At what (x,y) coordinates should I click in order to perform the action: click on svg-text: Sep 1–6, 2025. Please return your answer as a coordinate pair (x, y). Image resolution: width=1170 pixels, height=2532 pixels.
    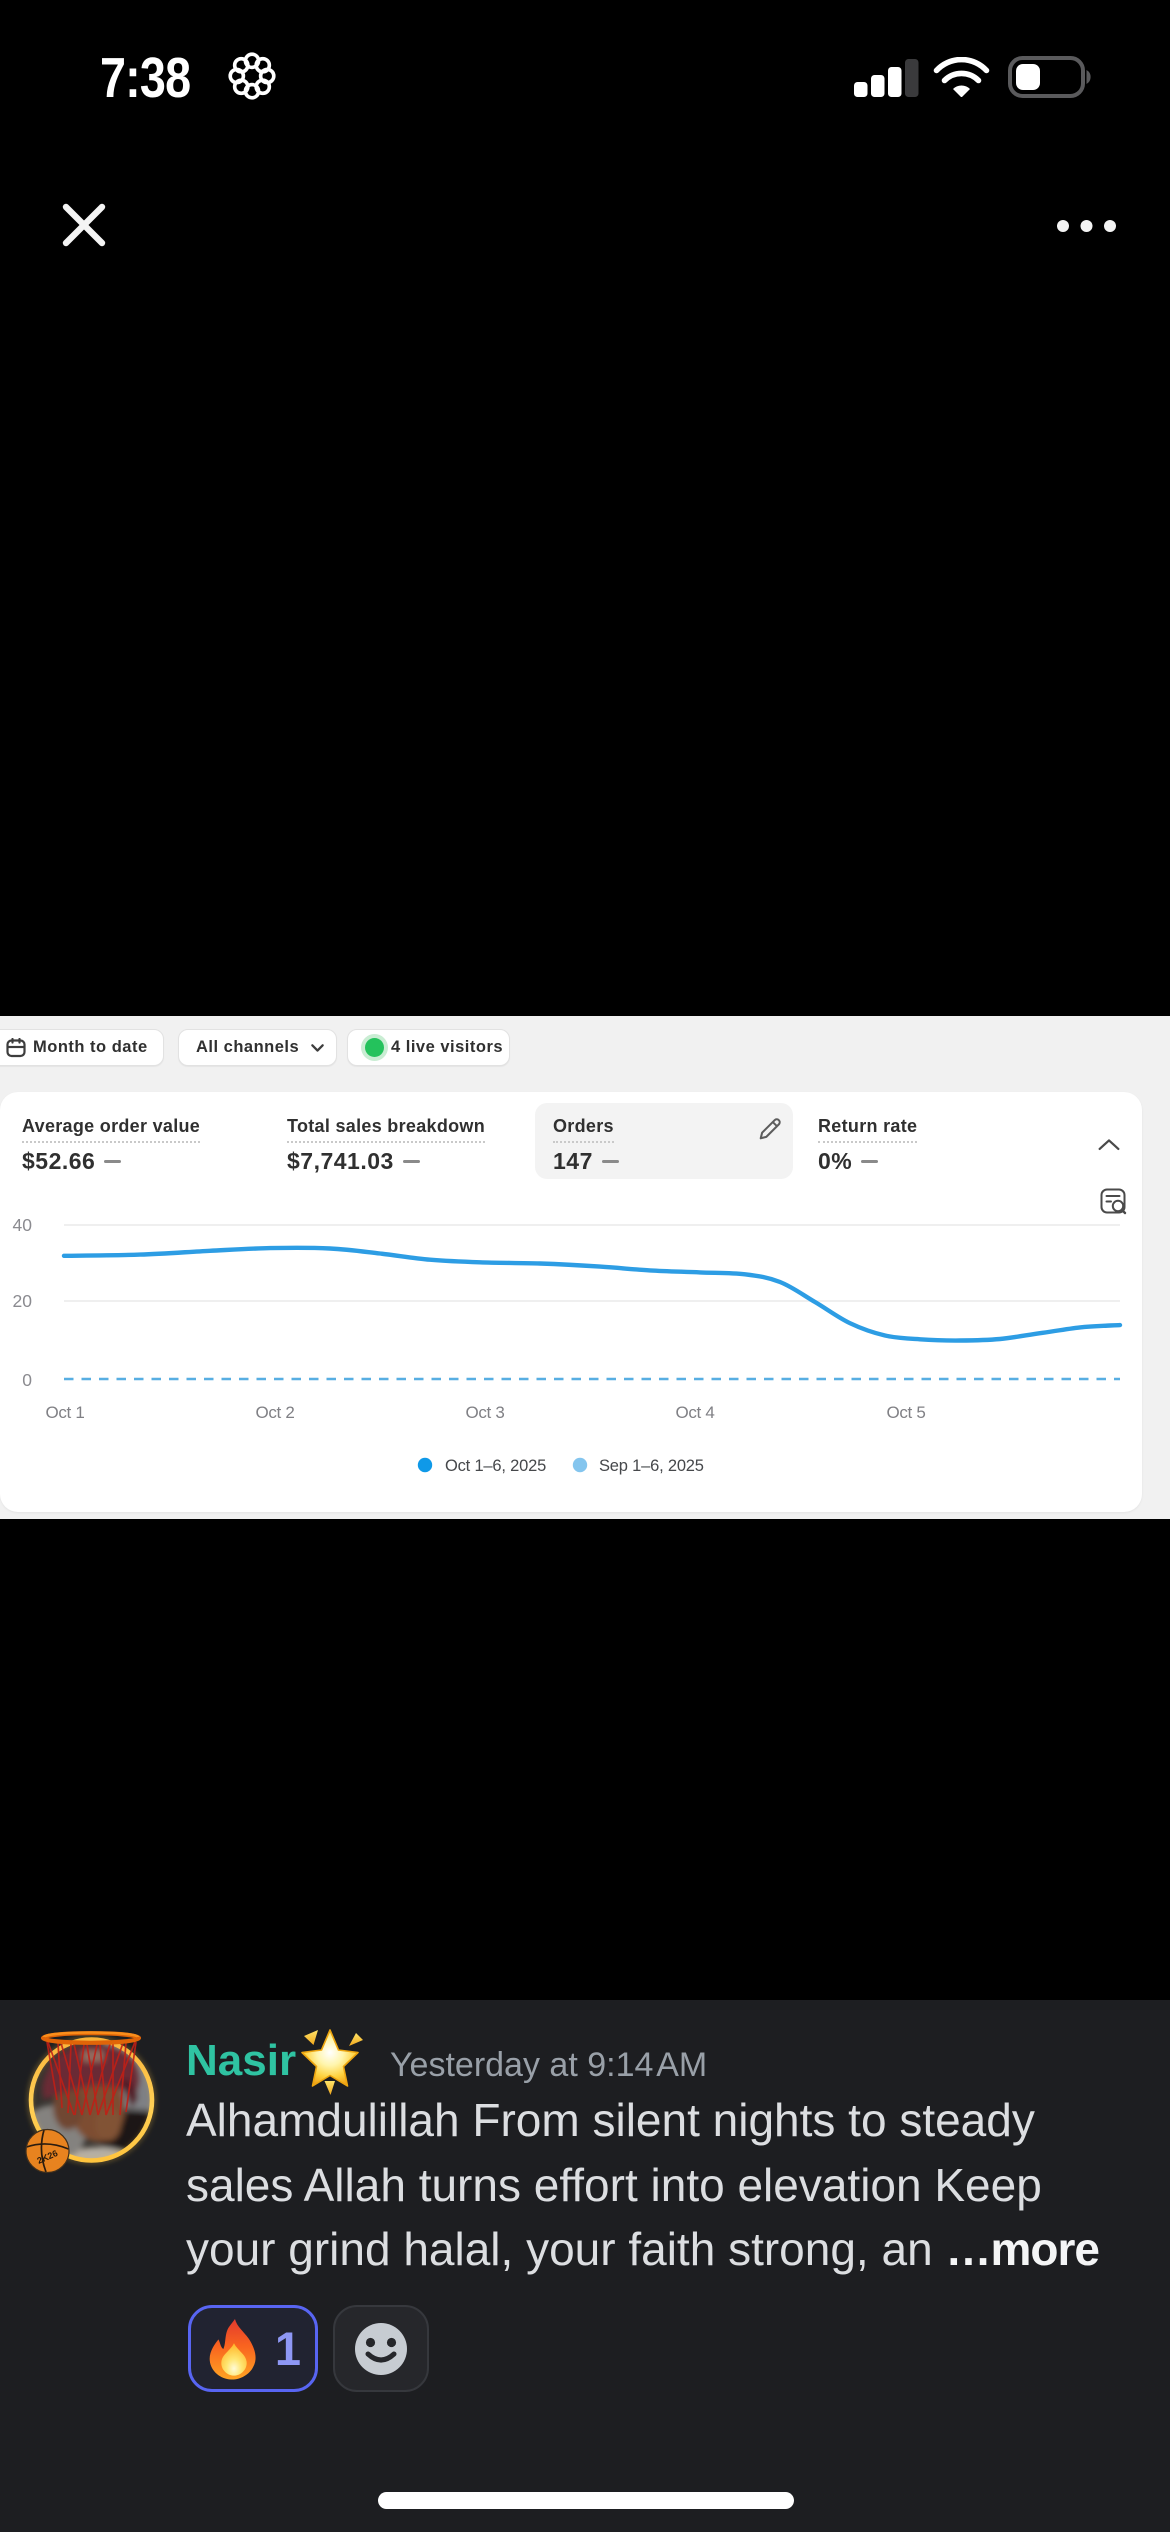
    Looking at the image, I should click on (651, 1466).